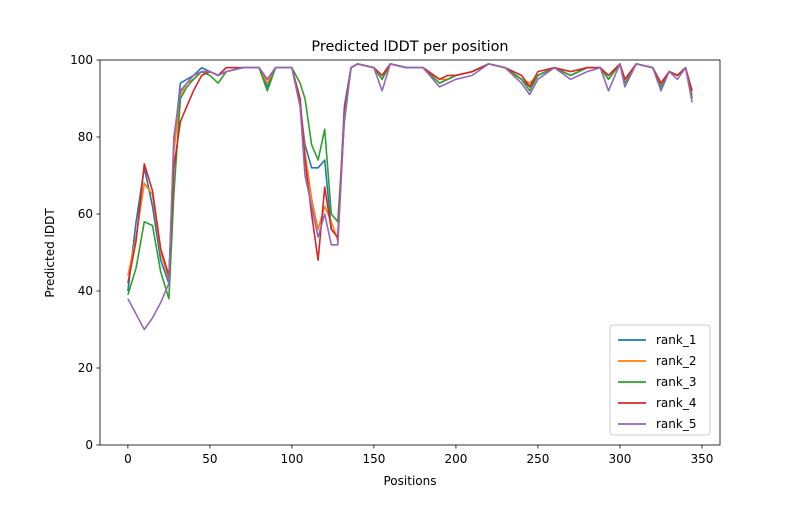 This screenshot has width=800, height=505. Describe the element at coordinates (89, 445) in the screenshot. I see `y-tick-label: 0` at that location.